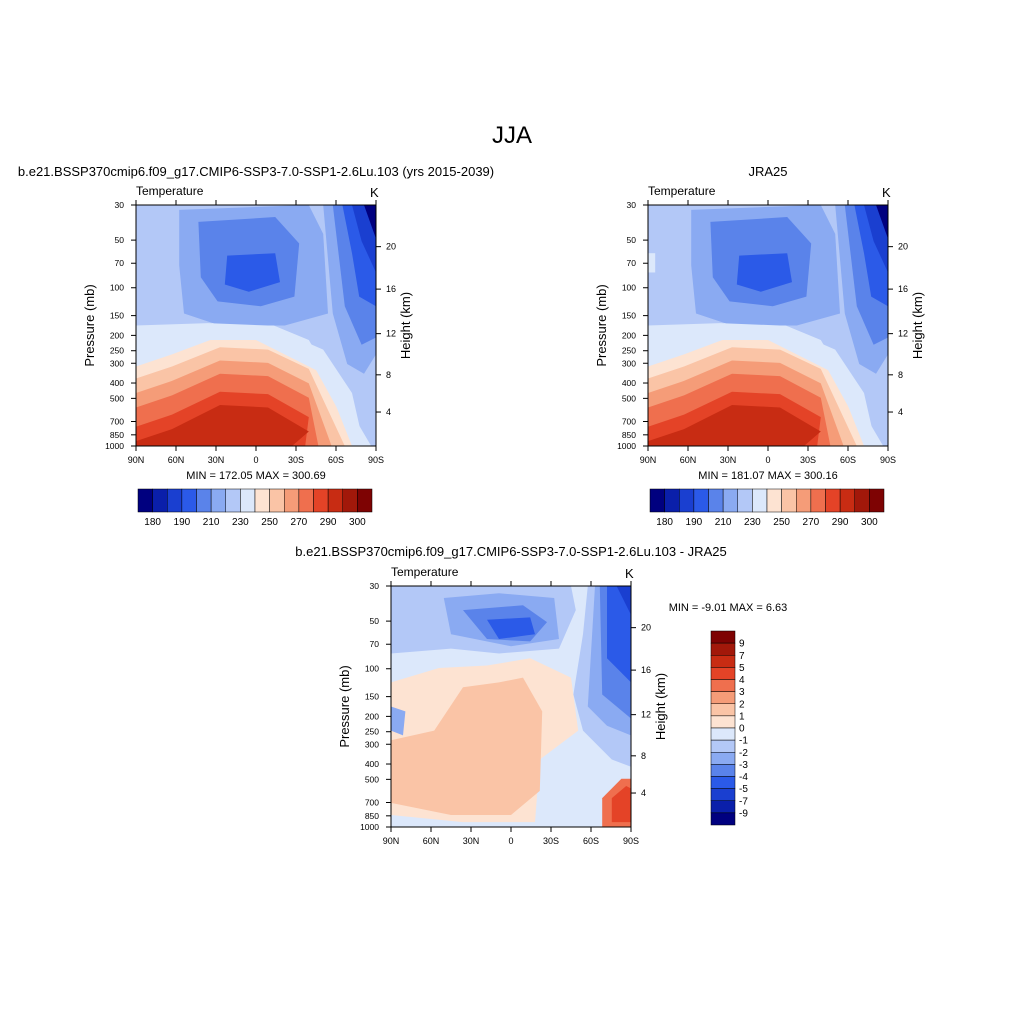 Image resolution: width=1024 pixels, height=1024 pixels. What do you see at coordinates (742, 692) in the screenshot?
I see `colorbar-label: 3` at bounding box center [742, 692].